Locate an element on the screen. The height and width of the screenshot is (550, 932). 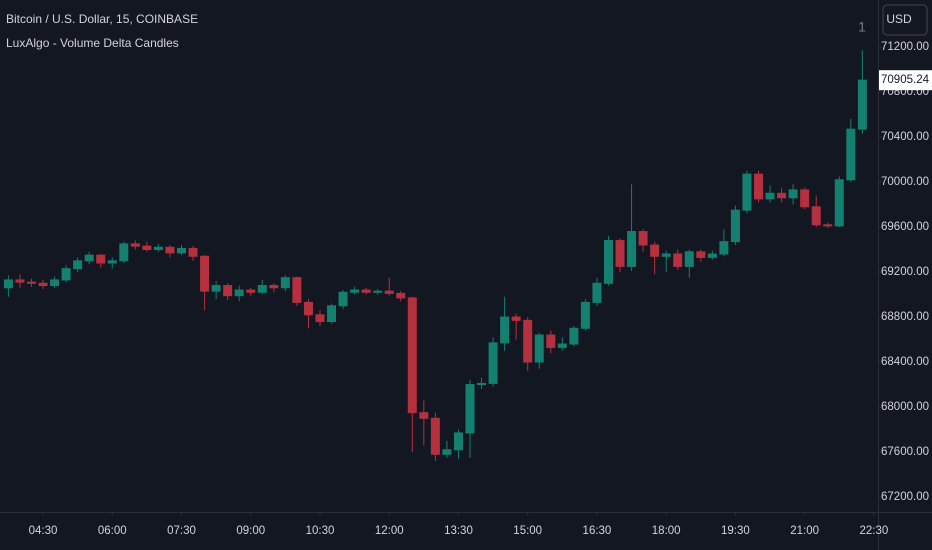
currency-button is located at coordinates (905, 20).